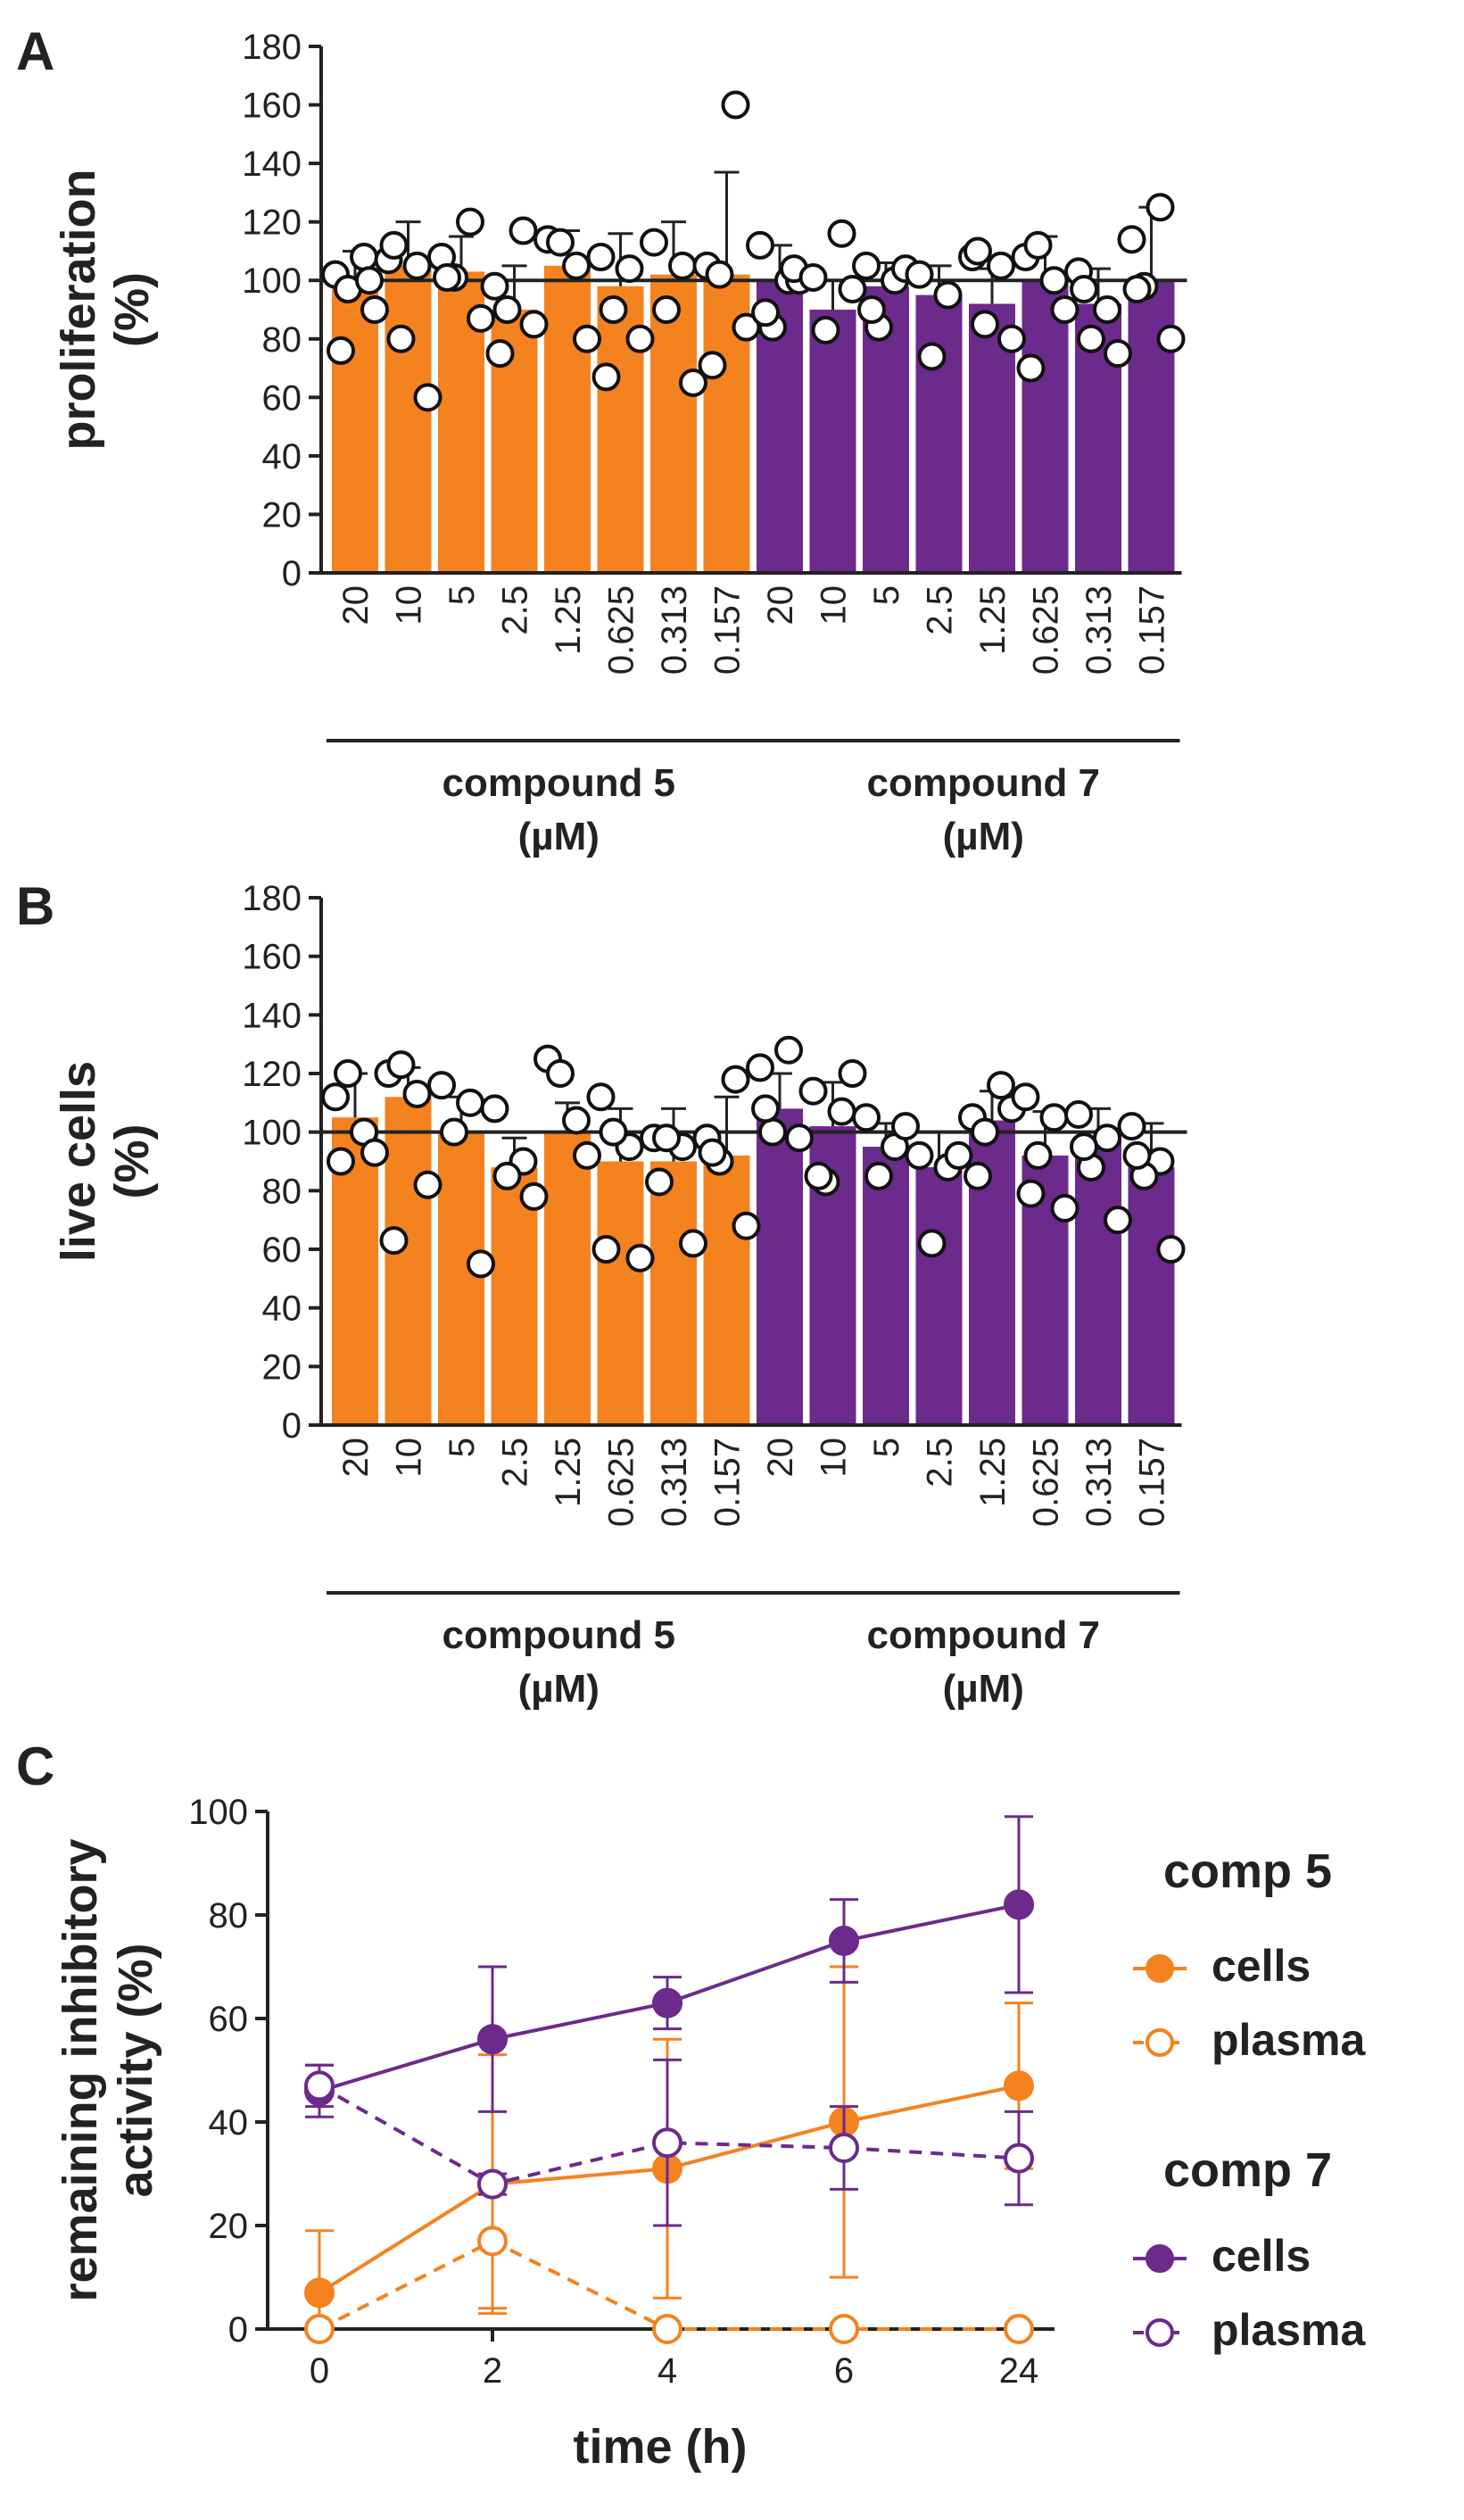  Describe the element at coordinates (282, 1309) in the screenshot. I see `y-tick-label: 40` at that location.